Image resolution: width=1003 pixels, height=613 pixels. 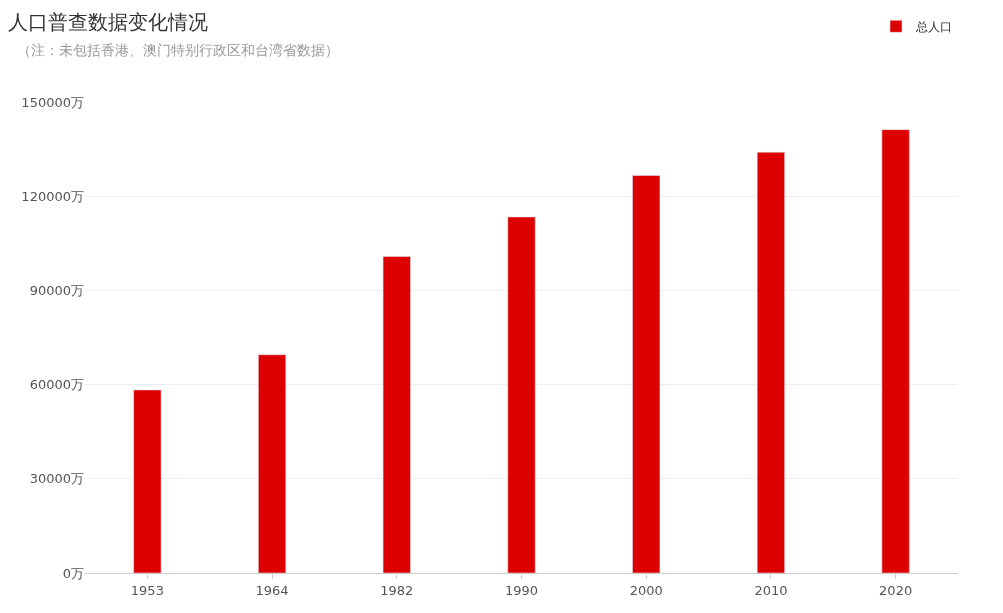 I want to click on x-tick-label: 1953, so click(x=147, y=590).